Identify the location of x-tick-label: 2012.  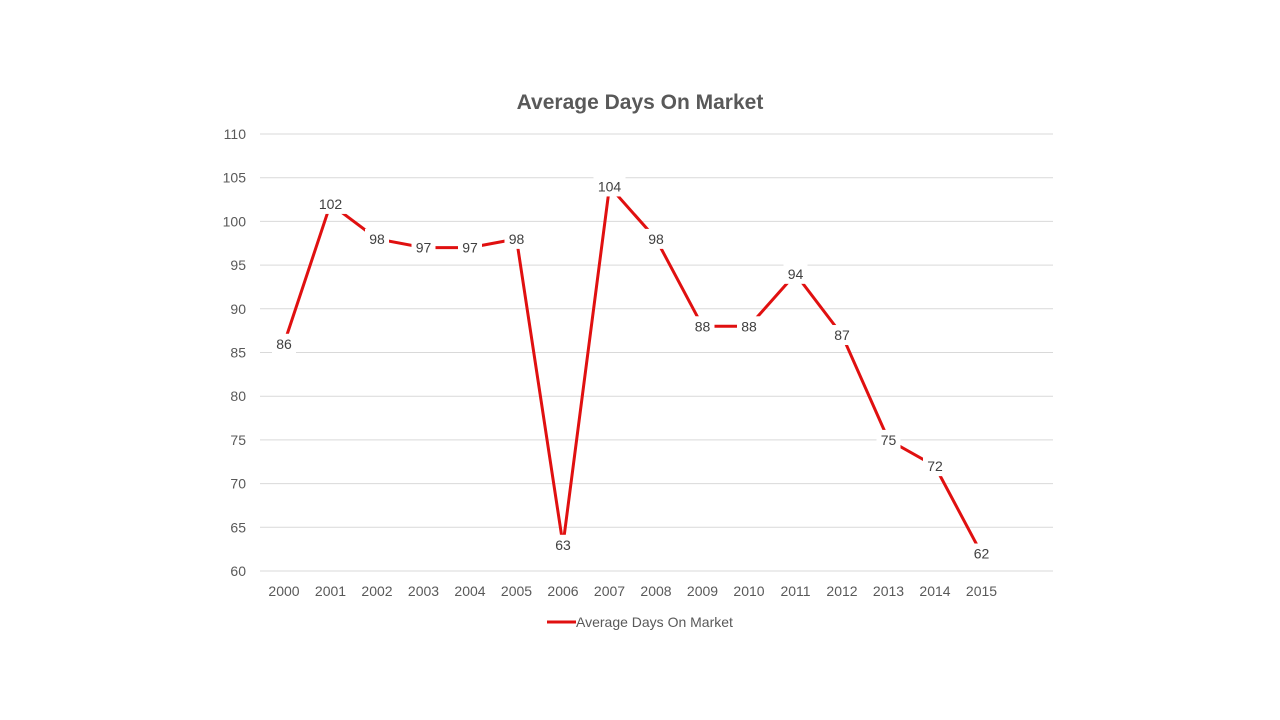
(841, 591).